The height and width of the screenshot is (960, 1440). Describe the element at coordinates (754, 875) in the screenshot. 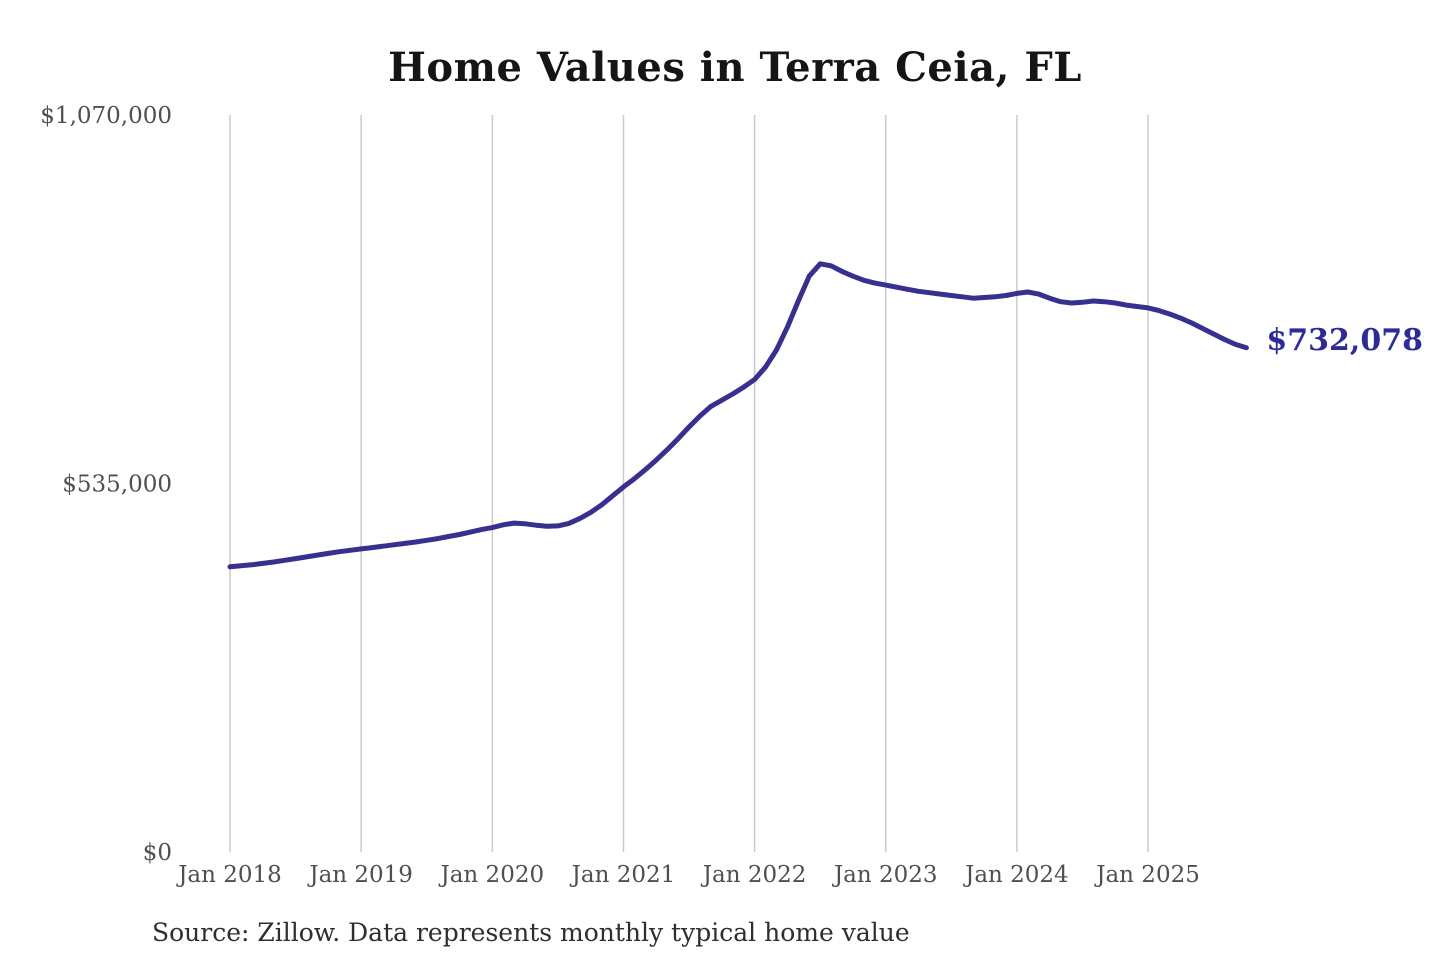

I see `x-tick-label: Jan 2022` at that location.